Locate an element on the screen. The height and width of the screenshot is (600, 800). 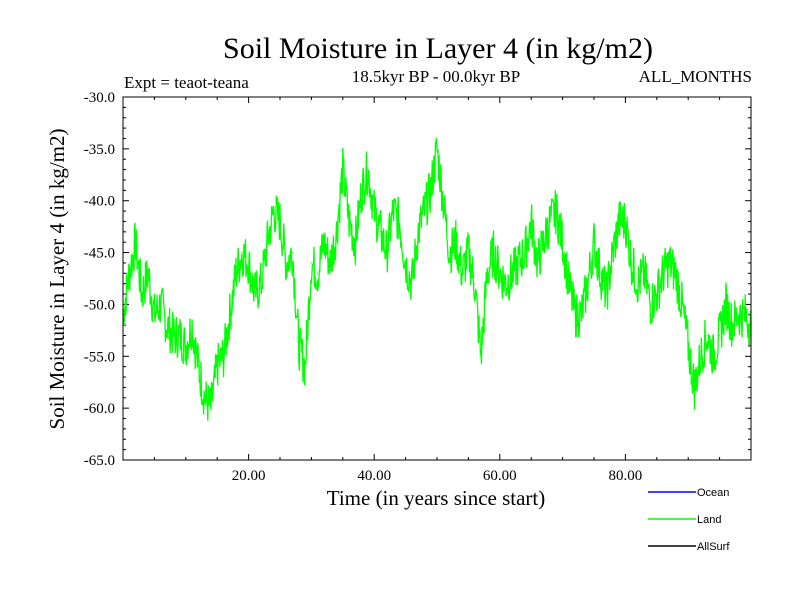
y-tick-label: -50.0 is located at coordinates (99, 305).